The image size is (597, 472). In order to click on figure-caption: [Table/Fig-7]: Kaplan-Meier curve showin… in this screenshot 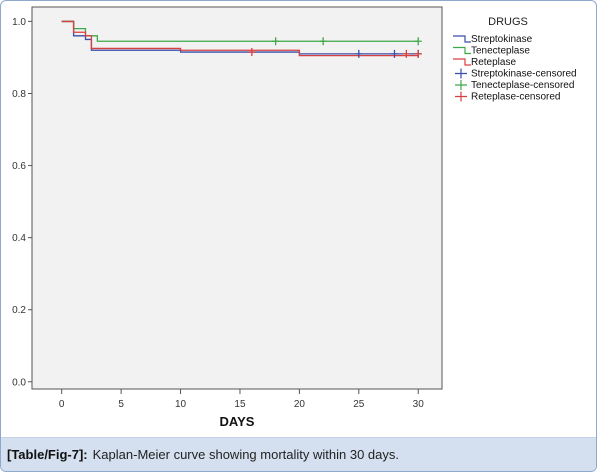, I will do `click(298, 454)`.